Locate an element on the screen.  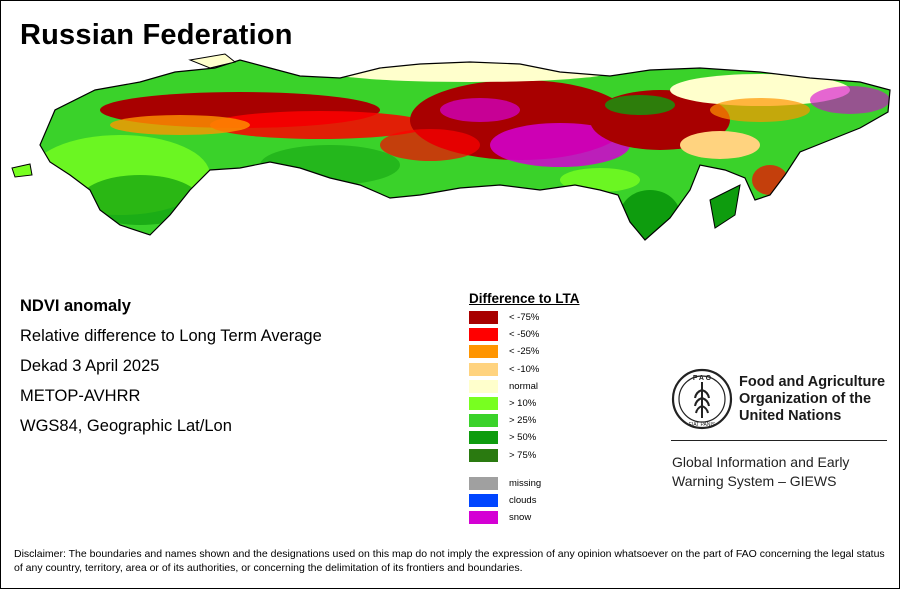
legend-item: missing is located at coordinates (524, 485).